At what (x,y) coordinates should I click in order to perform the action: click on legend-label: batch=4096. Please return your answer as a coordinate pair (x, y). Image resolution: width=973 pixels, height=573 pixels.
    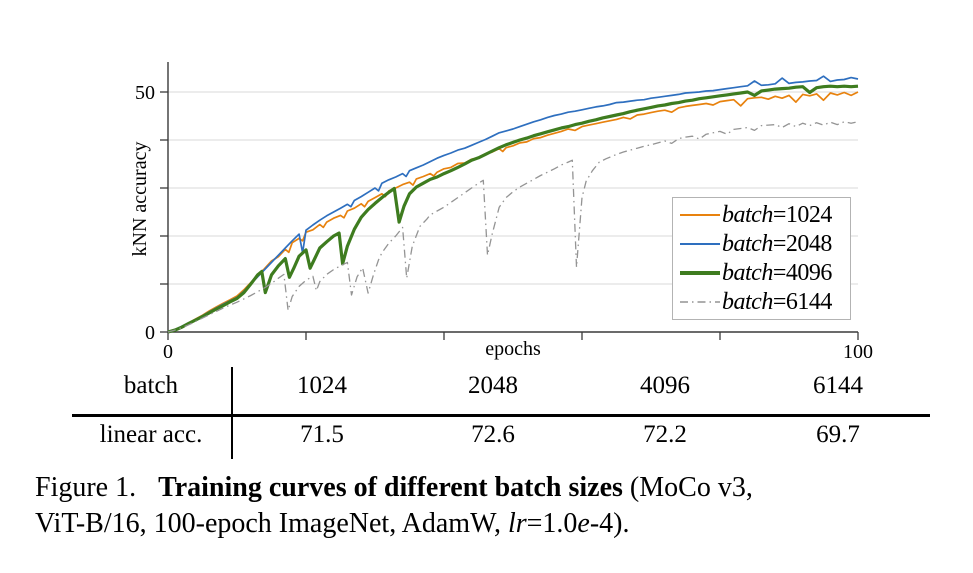
    Looking at the image, I should click on (777, 273).